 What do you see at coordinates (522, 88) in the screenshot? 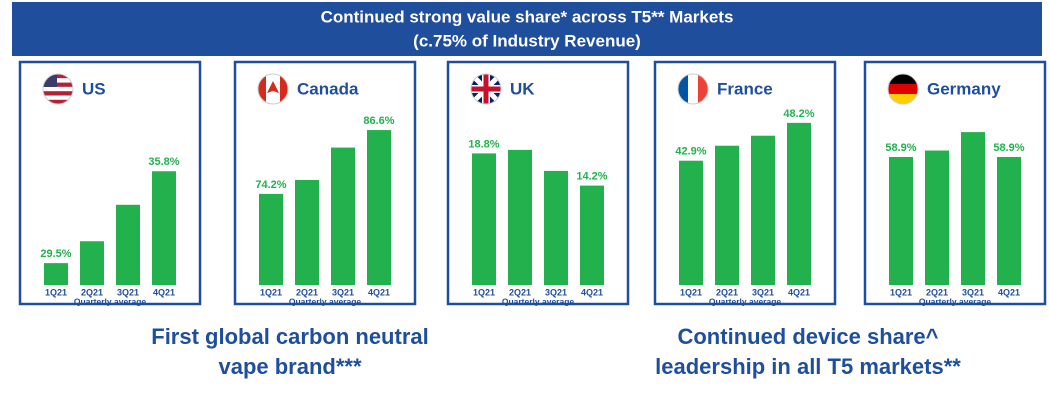
I see `country-title: UK` at bounding box center [522, 88].